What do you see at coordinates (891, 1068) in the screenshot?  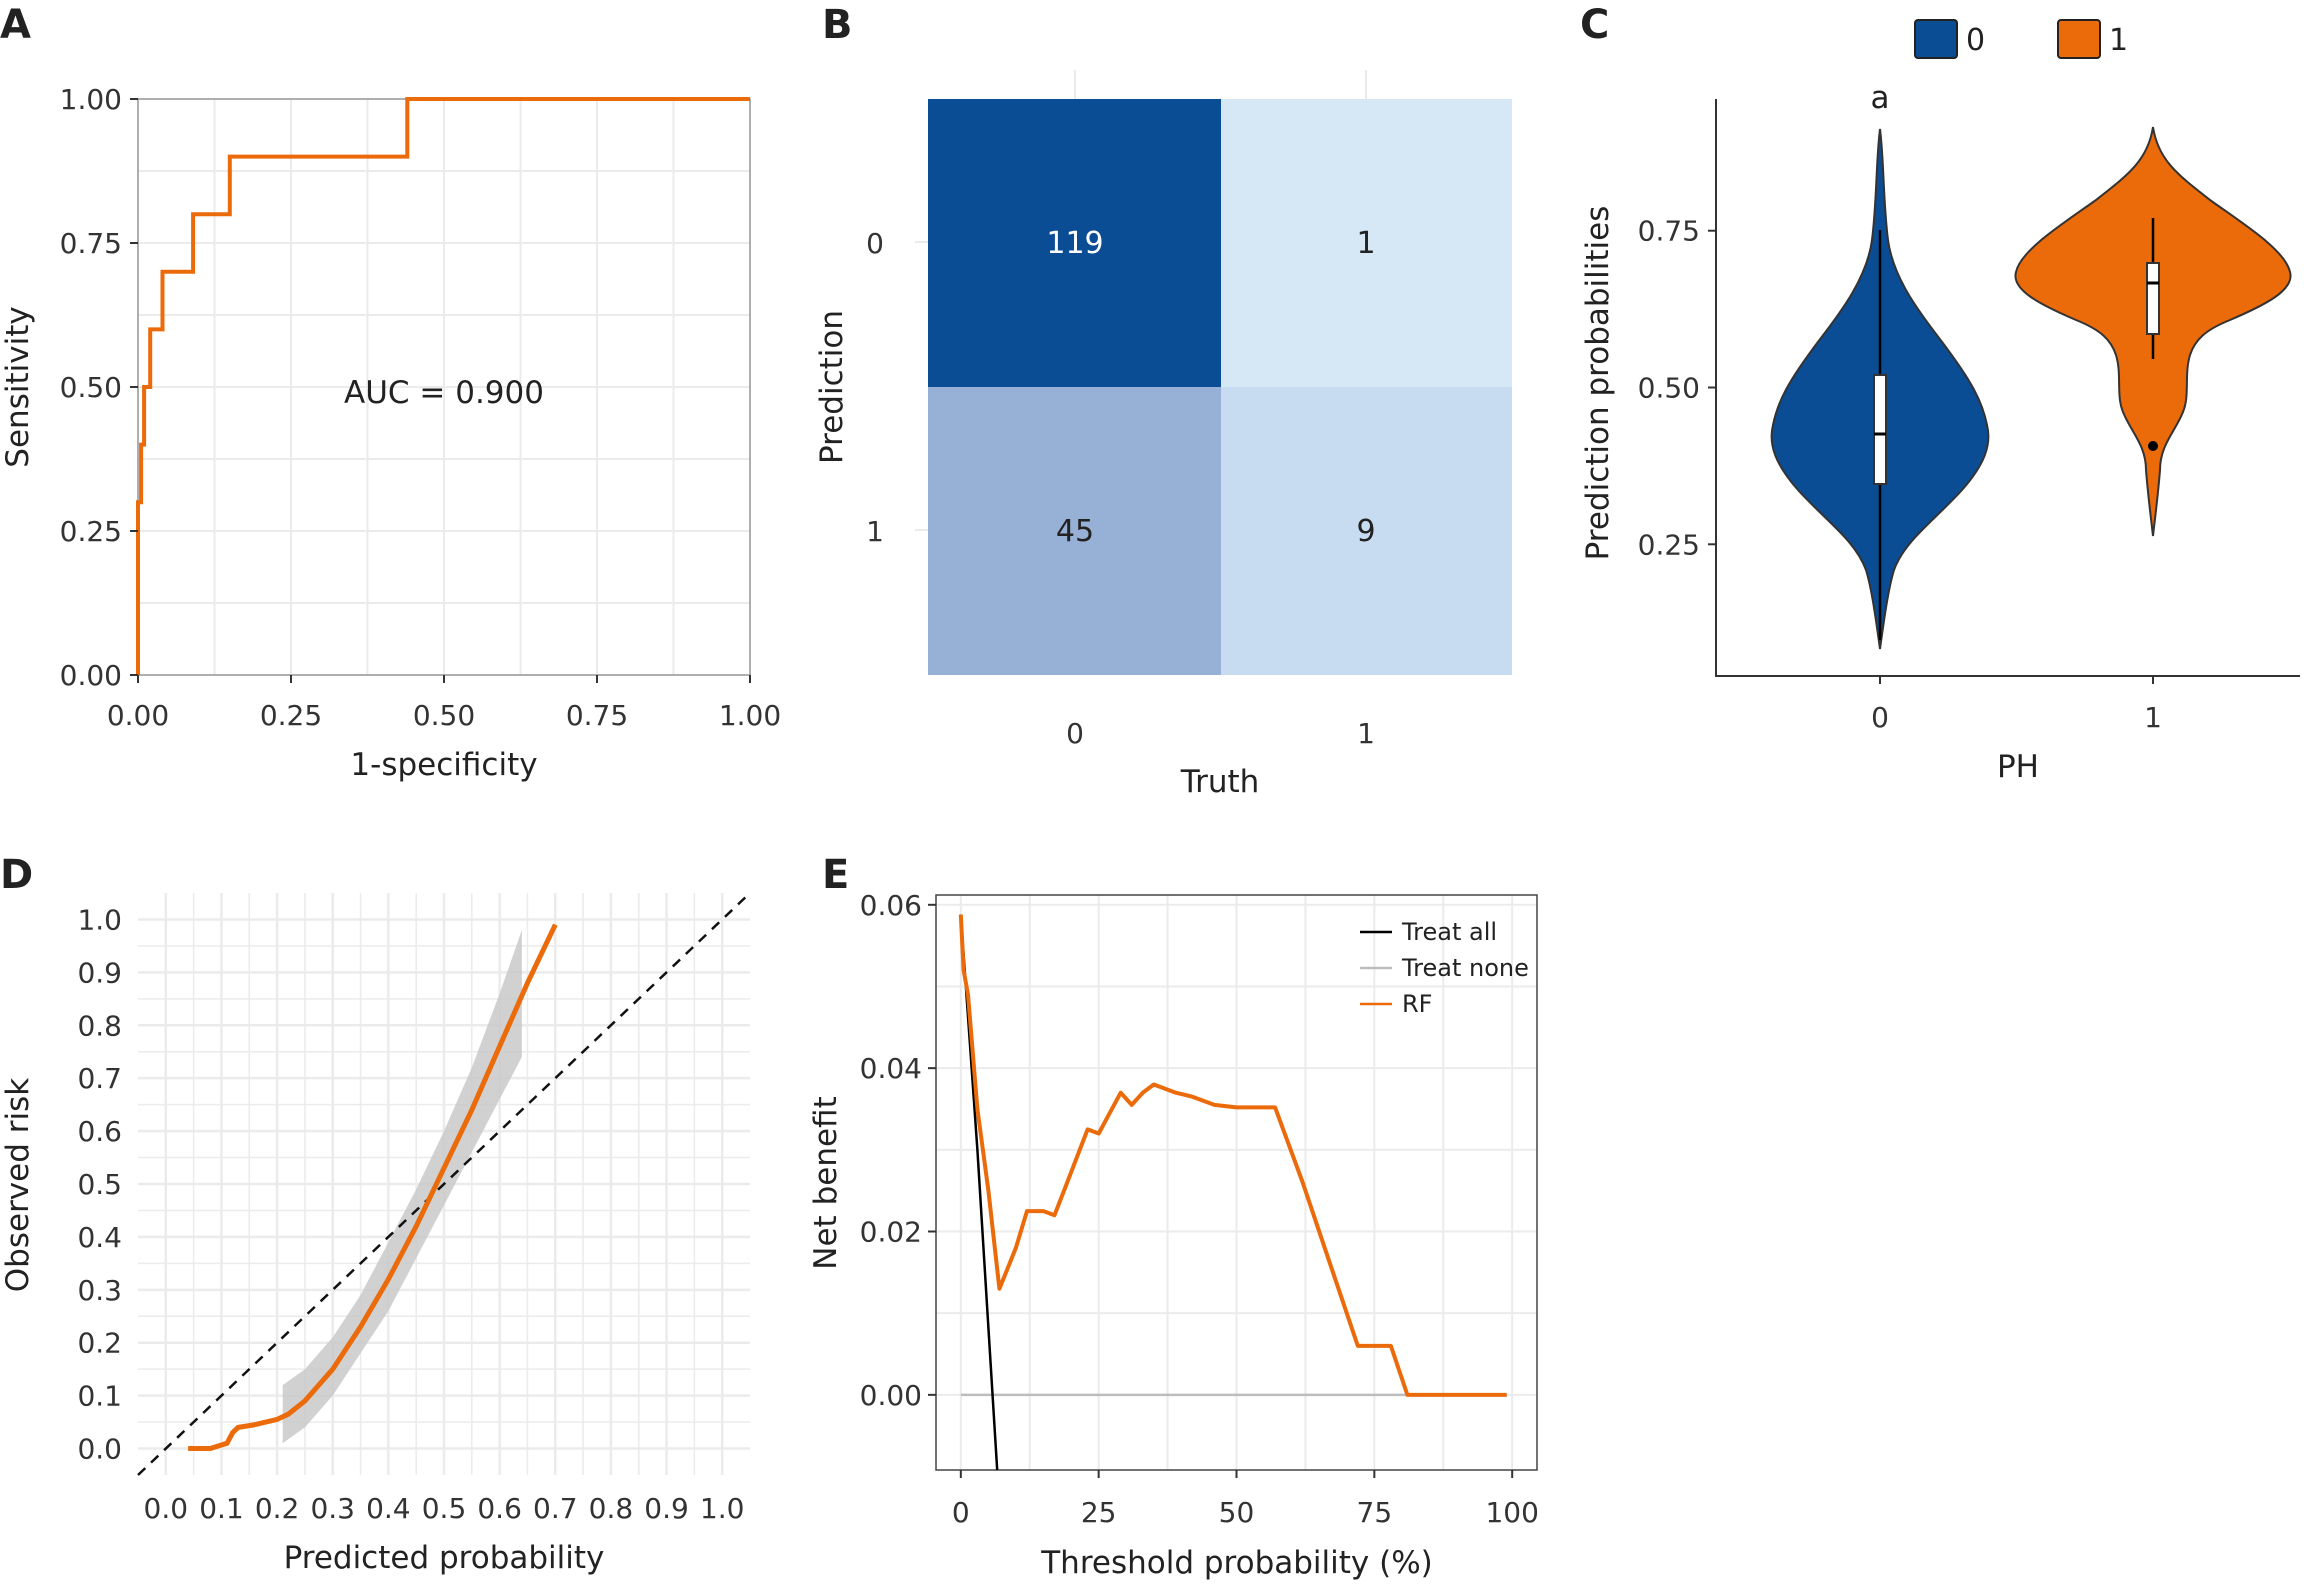 I see `decision-y-tick-label: 0.04` at bounding box center [891, 1068].